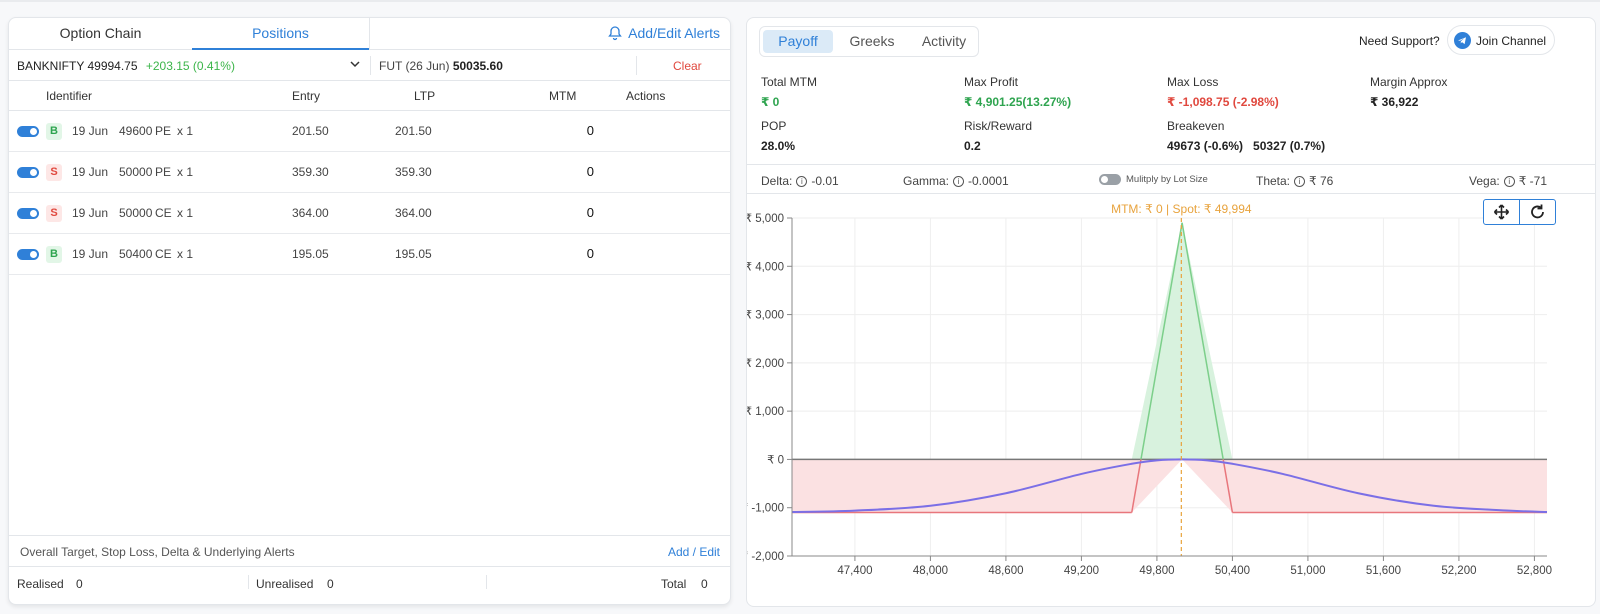  Describe the element at coordinates (1156, 571) in the screenshot. I see `x-tick-label: 49,800` at that location.